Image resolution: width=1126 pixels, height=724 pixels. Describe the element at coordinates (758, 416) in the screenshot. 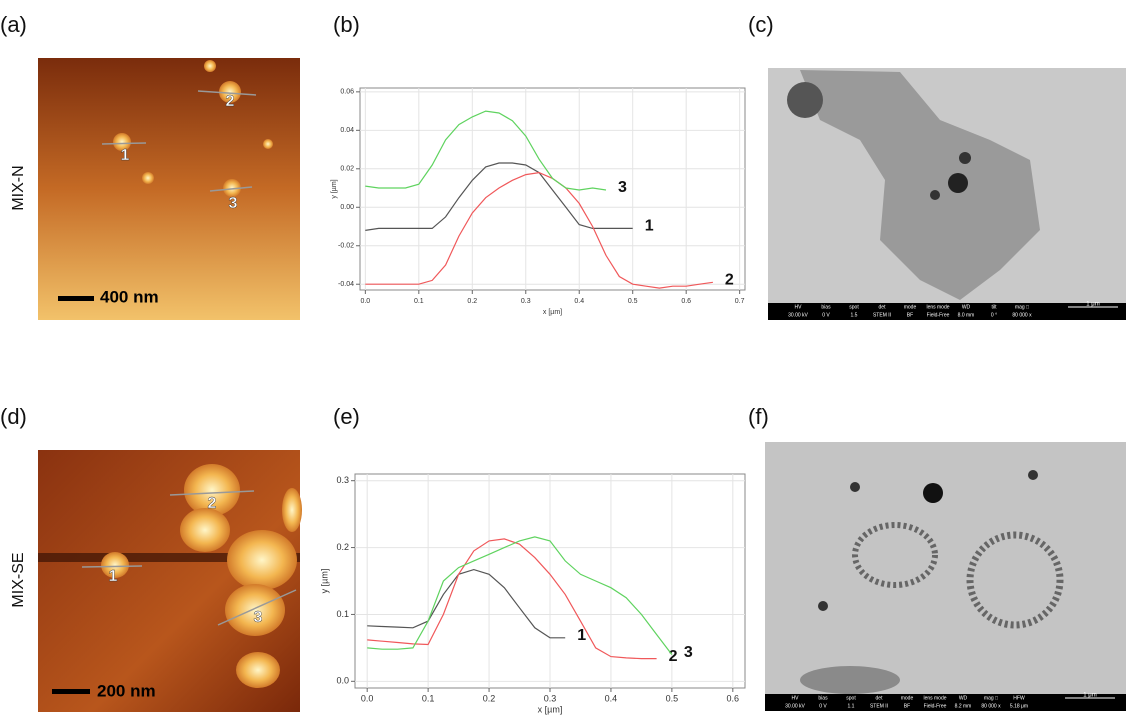

I see `panel-label: (f)` at that location.